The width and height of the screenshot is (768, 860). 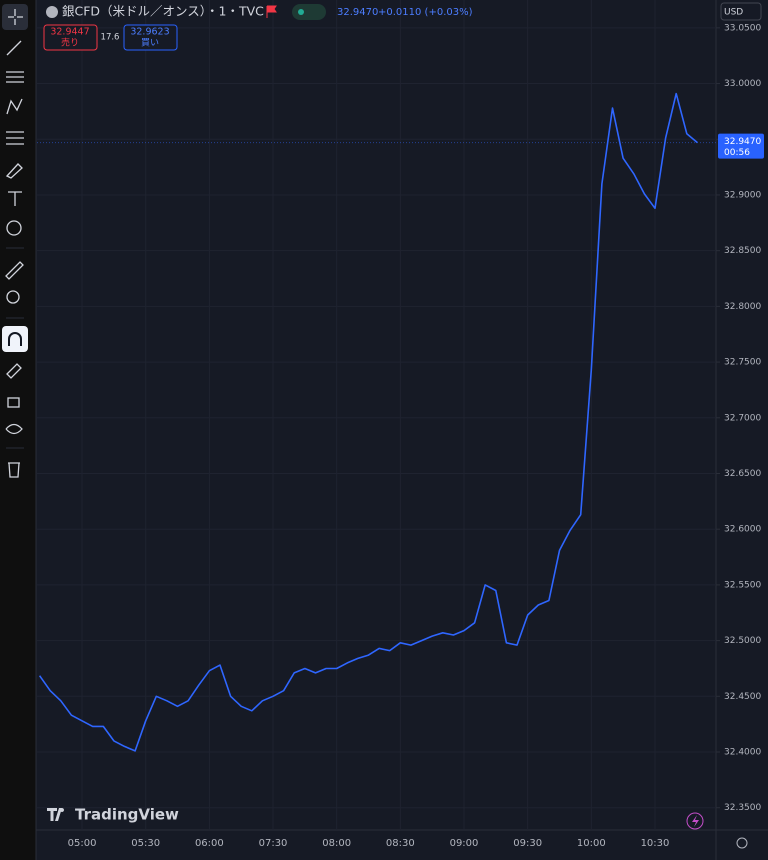 What do you see at coordinates (149, 32) in the screenshot?
I see `buy-price: 32.9623` at bounding box center [149, 32].